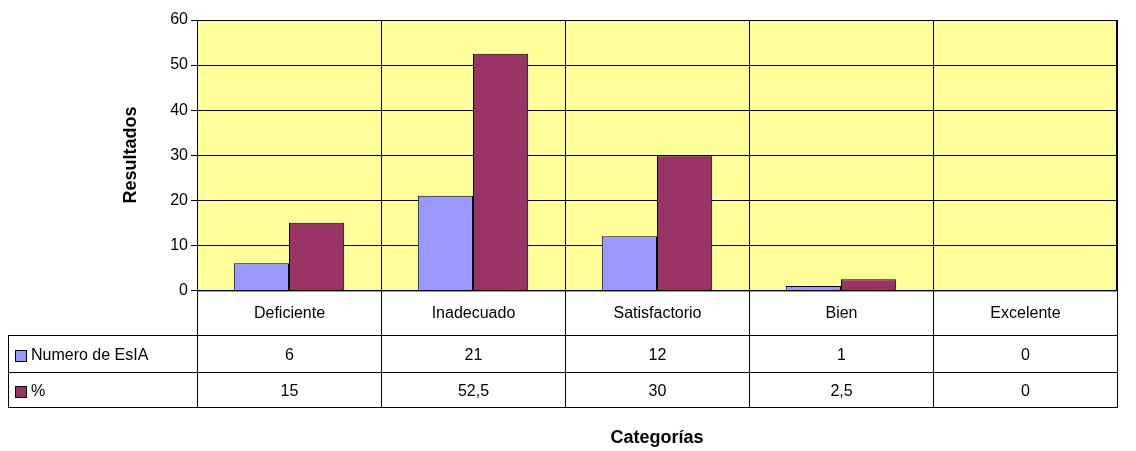  What do you see at coordinates (179, 244) in the screenshot?
I see `y-tick-label: 10` at bounding box center [179, 244].